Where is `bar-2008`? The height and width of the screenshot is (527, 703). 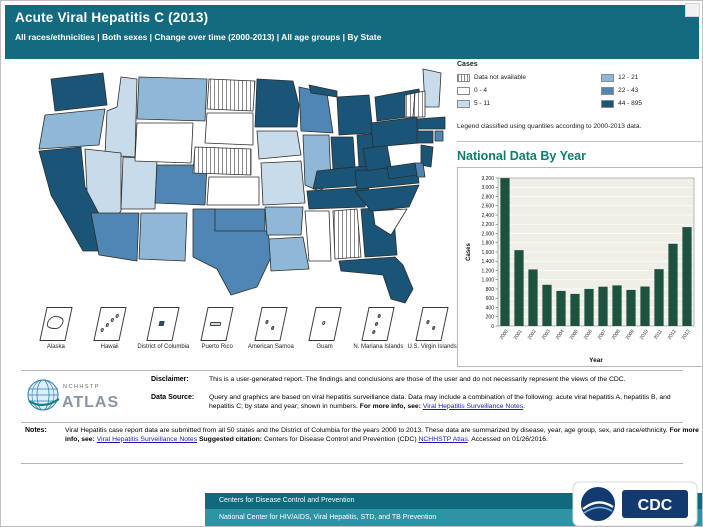 bar-2008 is located at coordinates (617, 305).